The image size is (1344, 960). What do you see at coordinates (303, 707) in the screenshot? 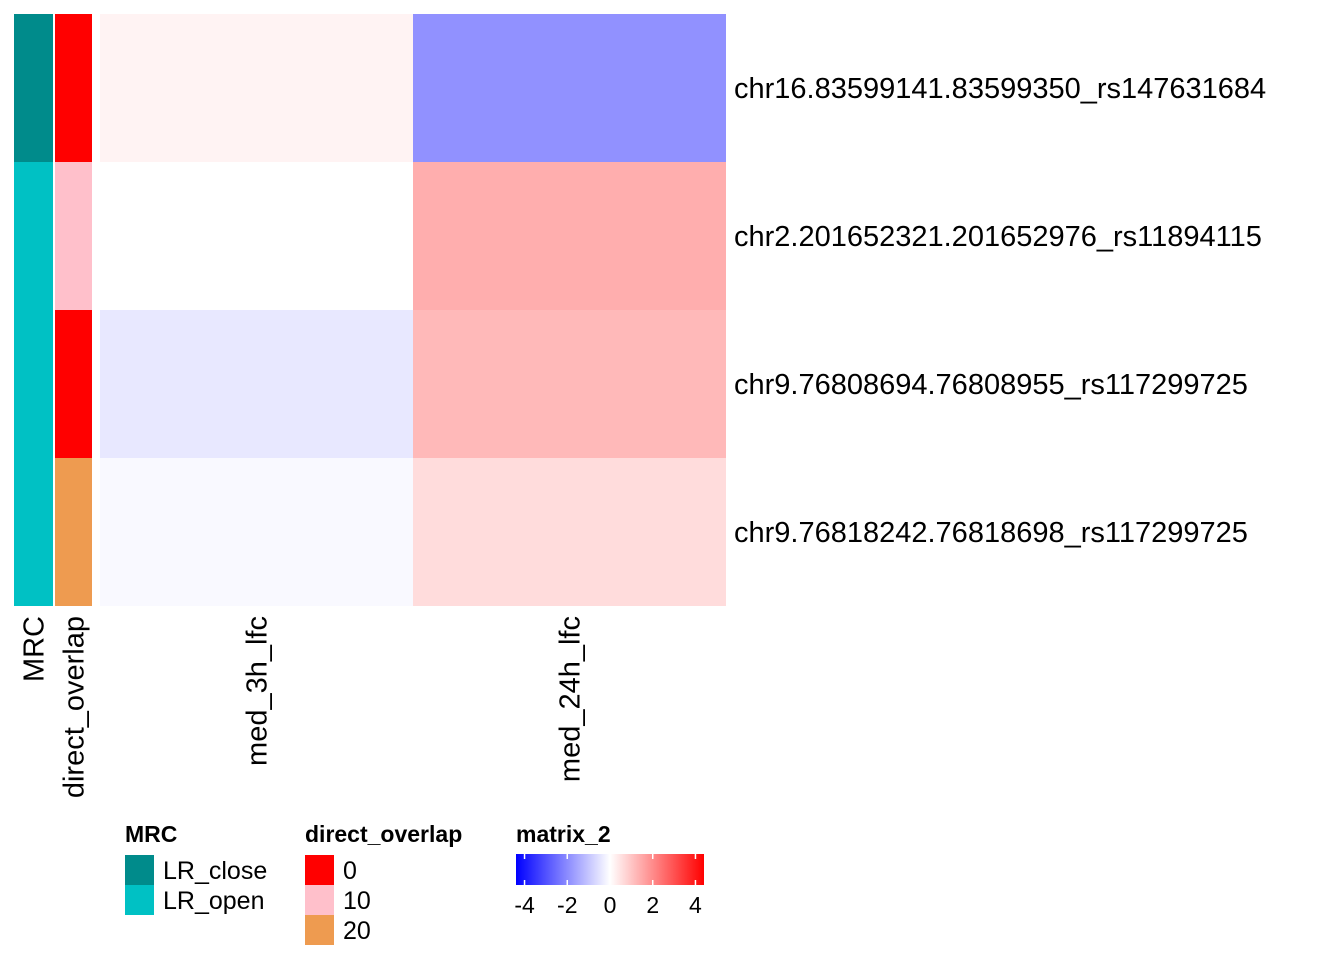
I see `column-labels: MRC direct_overlap med_3h_lfc med_24h_lfc` at bounding box center [303, 707].